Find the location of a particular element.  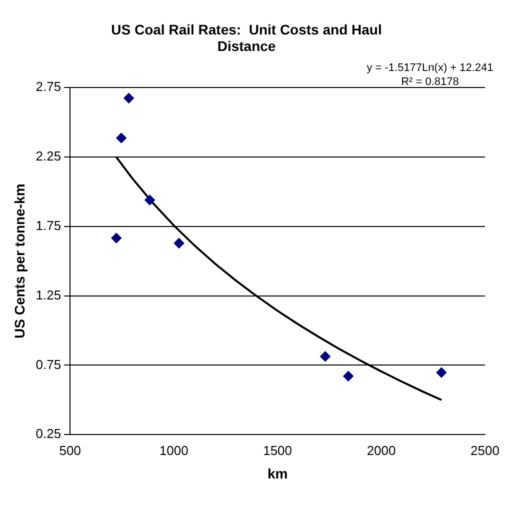

y-tick-label: 0.25 is located at coordinates (49, 434).